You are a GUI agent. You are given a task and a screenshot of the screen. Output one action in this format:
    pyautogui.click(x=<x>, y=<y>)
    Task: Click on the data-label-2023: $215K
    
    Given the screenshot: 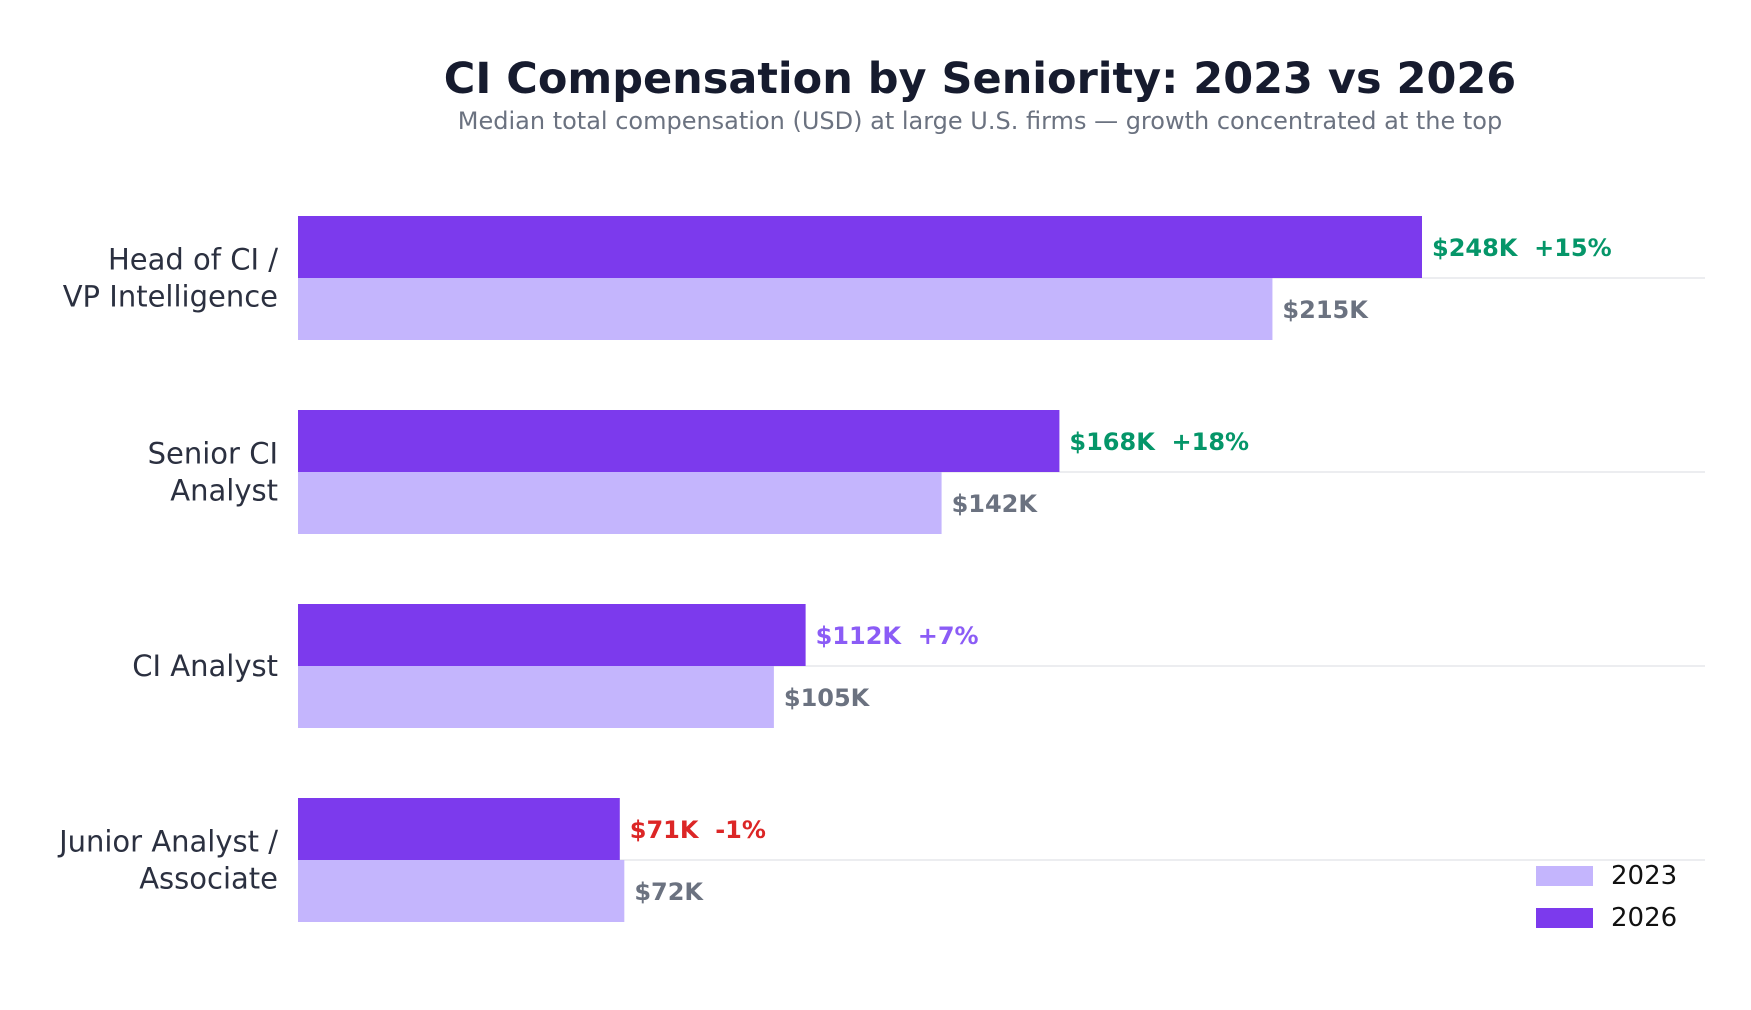 What is the action you would take?
    pyautogui.click(x=1325, y=310)
    